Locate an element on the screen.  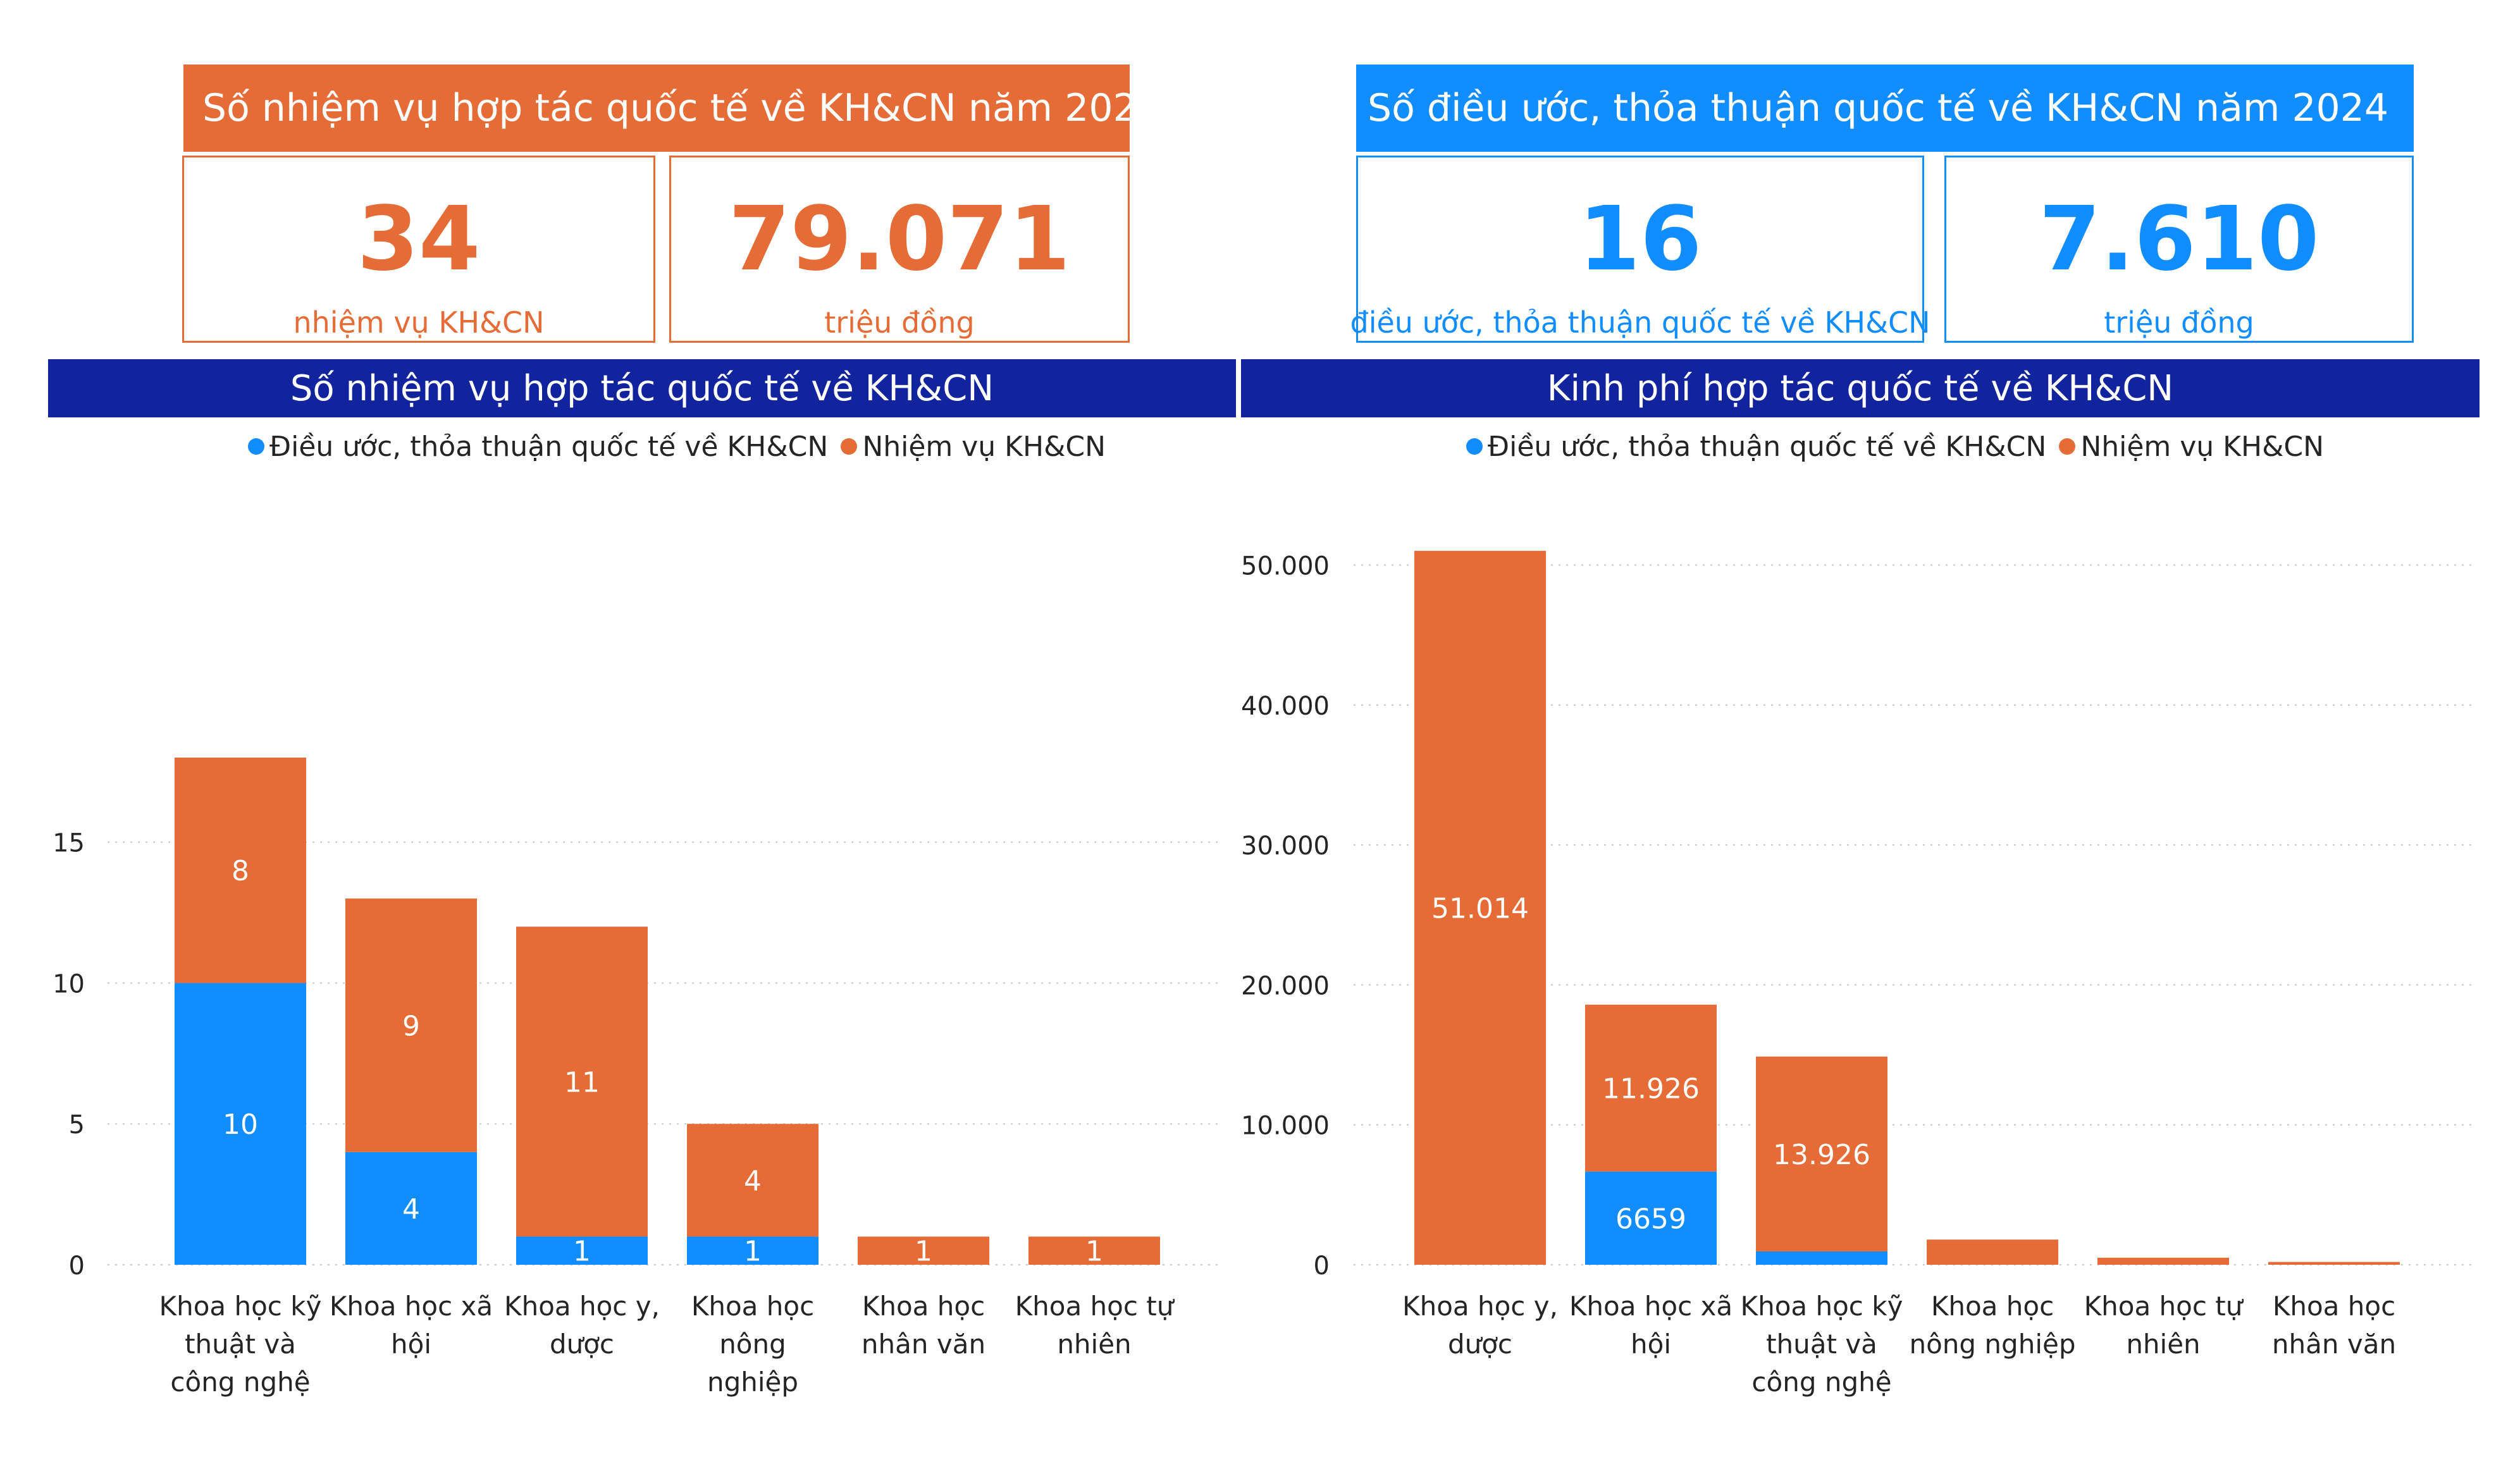
x-tick-label: nông is located at coordinates (752, 1344).